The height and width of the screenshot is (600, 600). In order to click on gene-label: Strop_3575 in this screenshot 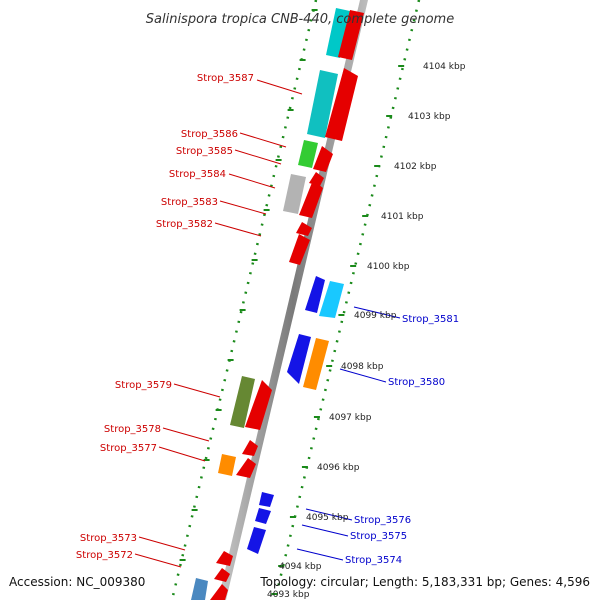, I will do `click(378, 536)`.